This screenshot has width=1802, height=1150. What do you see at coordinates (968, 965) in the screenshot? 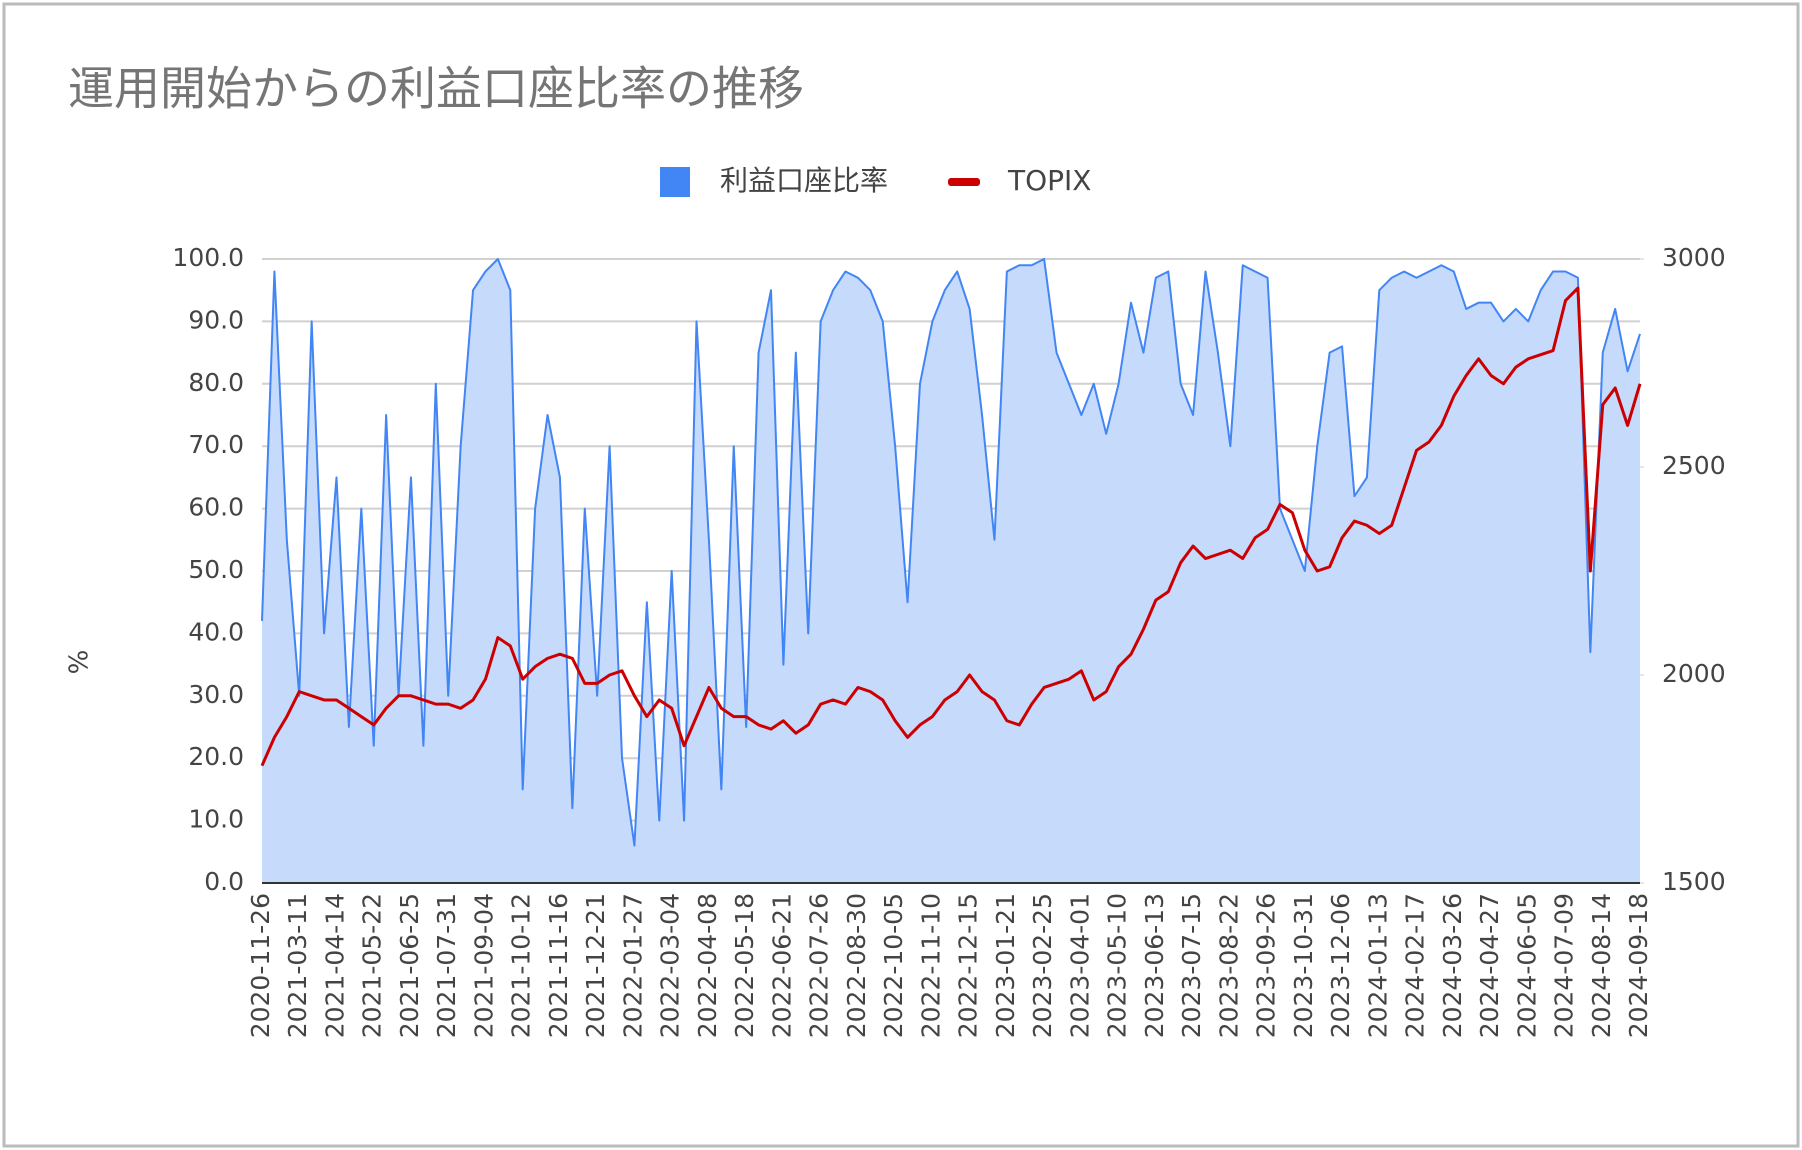
I see `x-tick-label: 2022-12-15` at bounding box center [968, 965].